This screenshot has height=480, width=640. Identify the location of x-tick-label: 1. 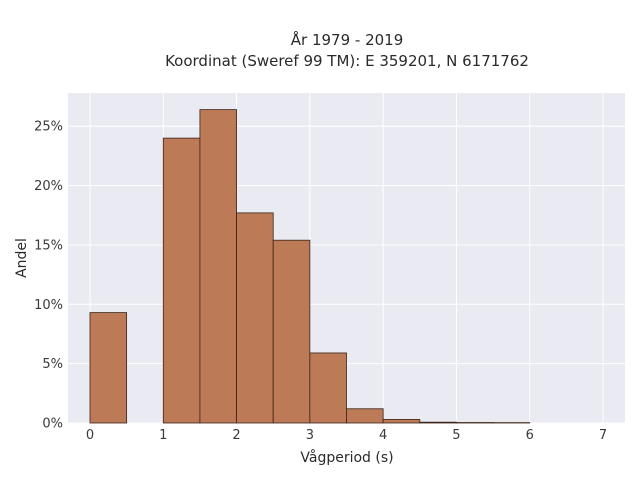
(163, 435).